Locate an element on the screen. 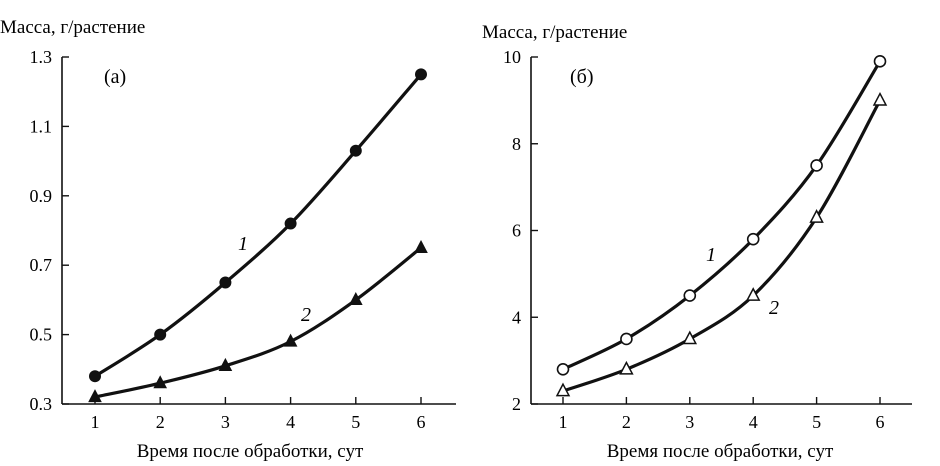  y-tick-label: 2 is located at coordinates (516, 404).